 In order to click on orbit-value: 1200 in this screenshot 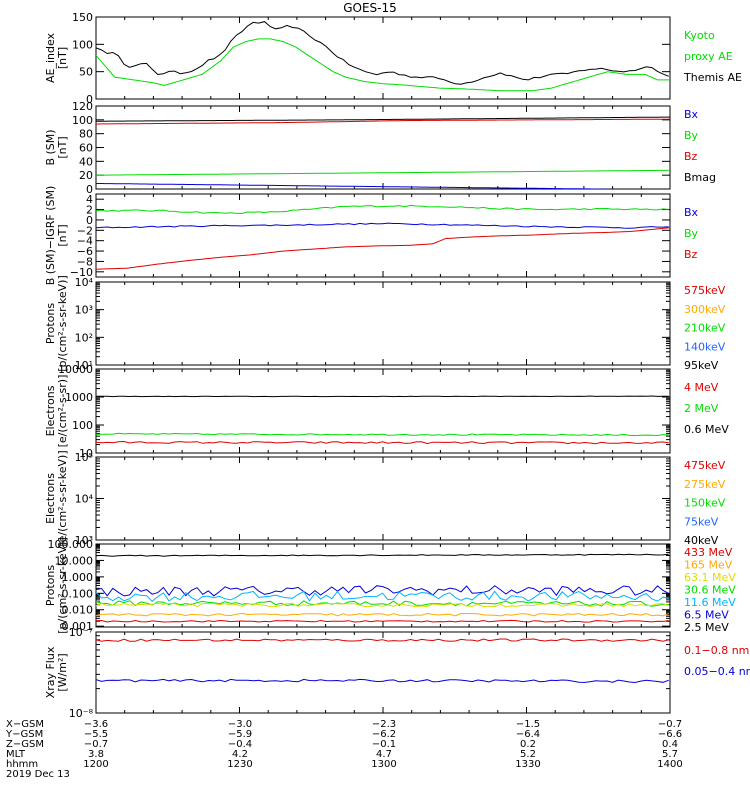, I will do `click(95, 764)`.